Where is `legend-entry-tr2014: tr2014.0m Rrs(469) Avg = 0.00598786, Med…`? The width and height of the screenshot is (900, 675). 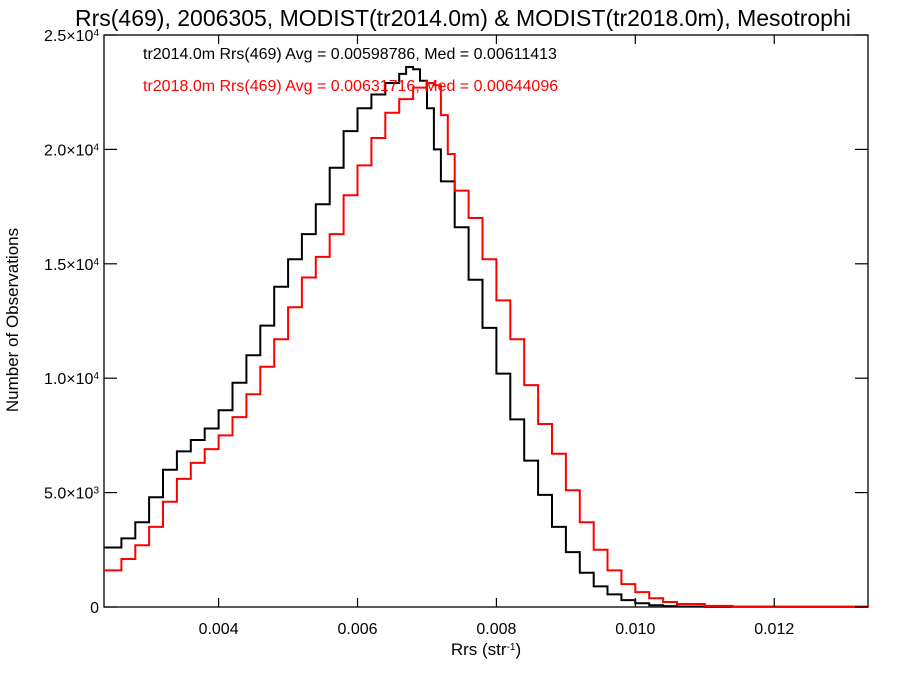
legend-entry-tr2014: tr2014.0m Rrs(469) Avg = 0.00598786, Med… is located at coordinates (350, 54).